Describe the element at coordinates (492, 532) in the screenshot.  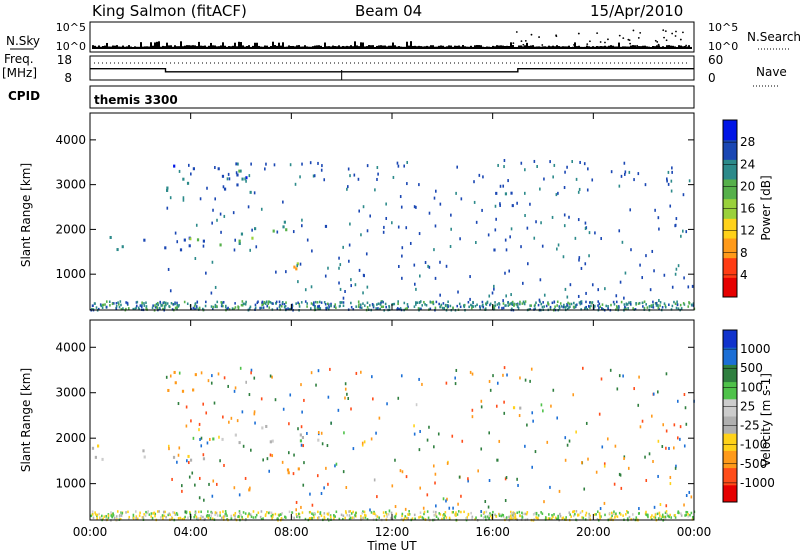
I see `x-tick-label: 16:00` at that location.